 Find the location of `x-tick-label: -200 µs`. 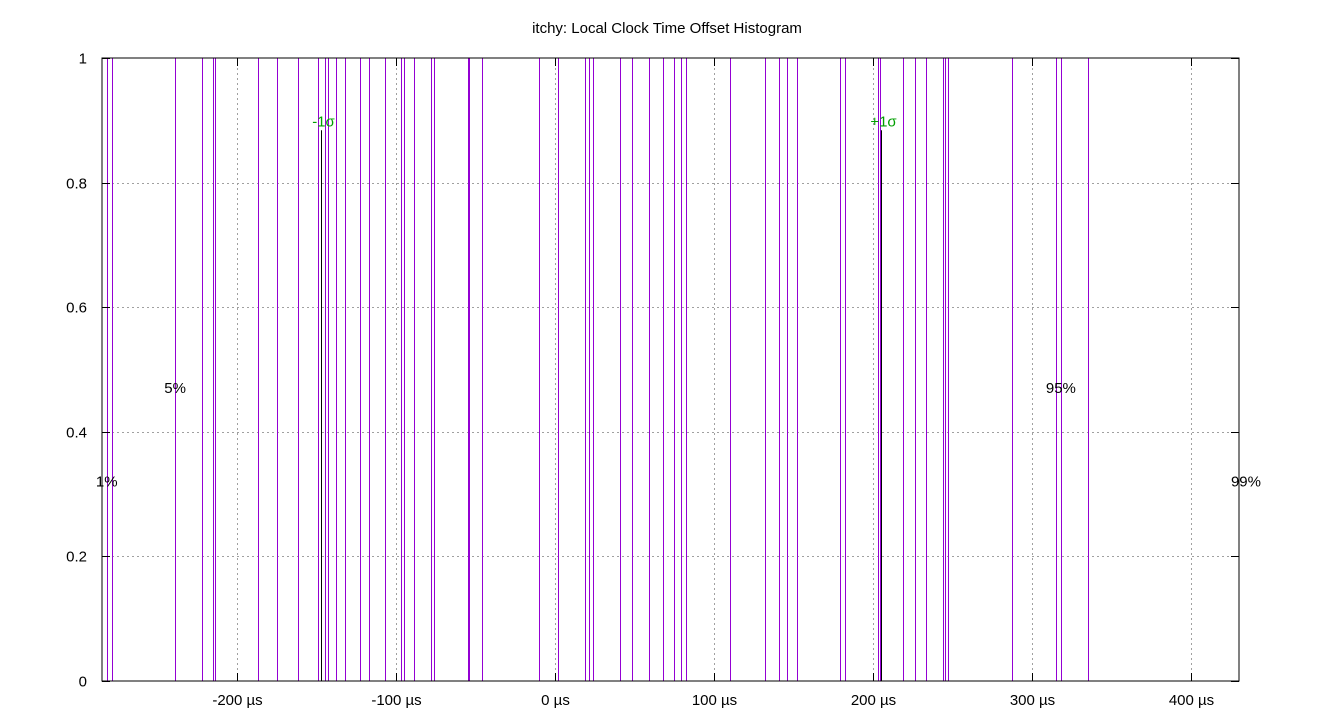

x-tick-label: -200 µs is located at coordinates (237, 700).